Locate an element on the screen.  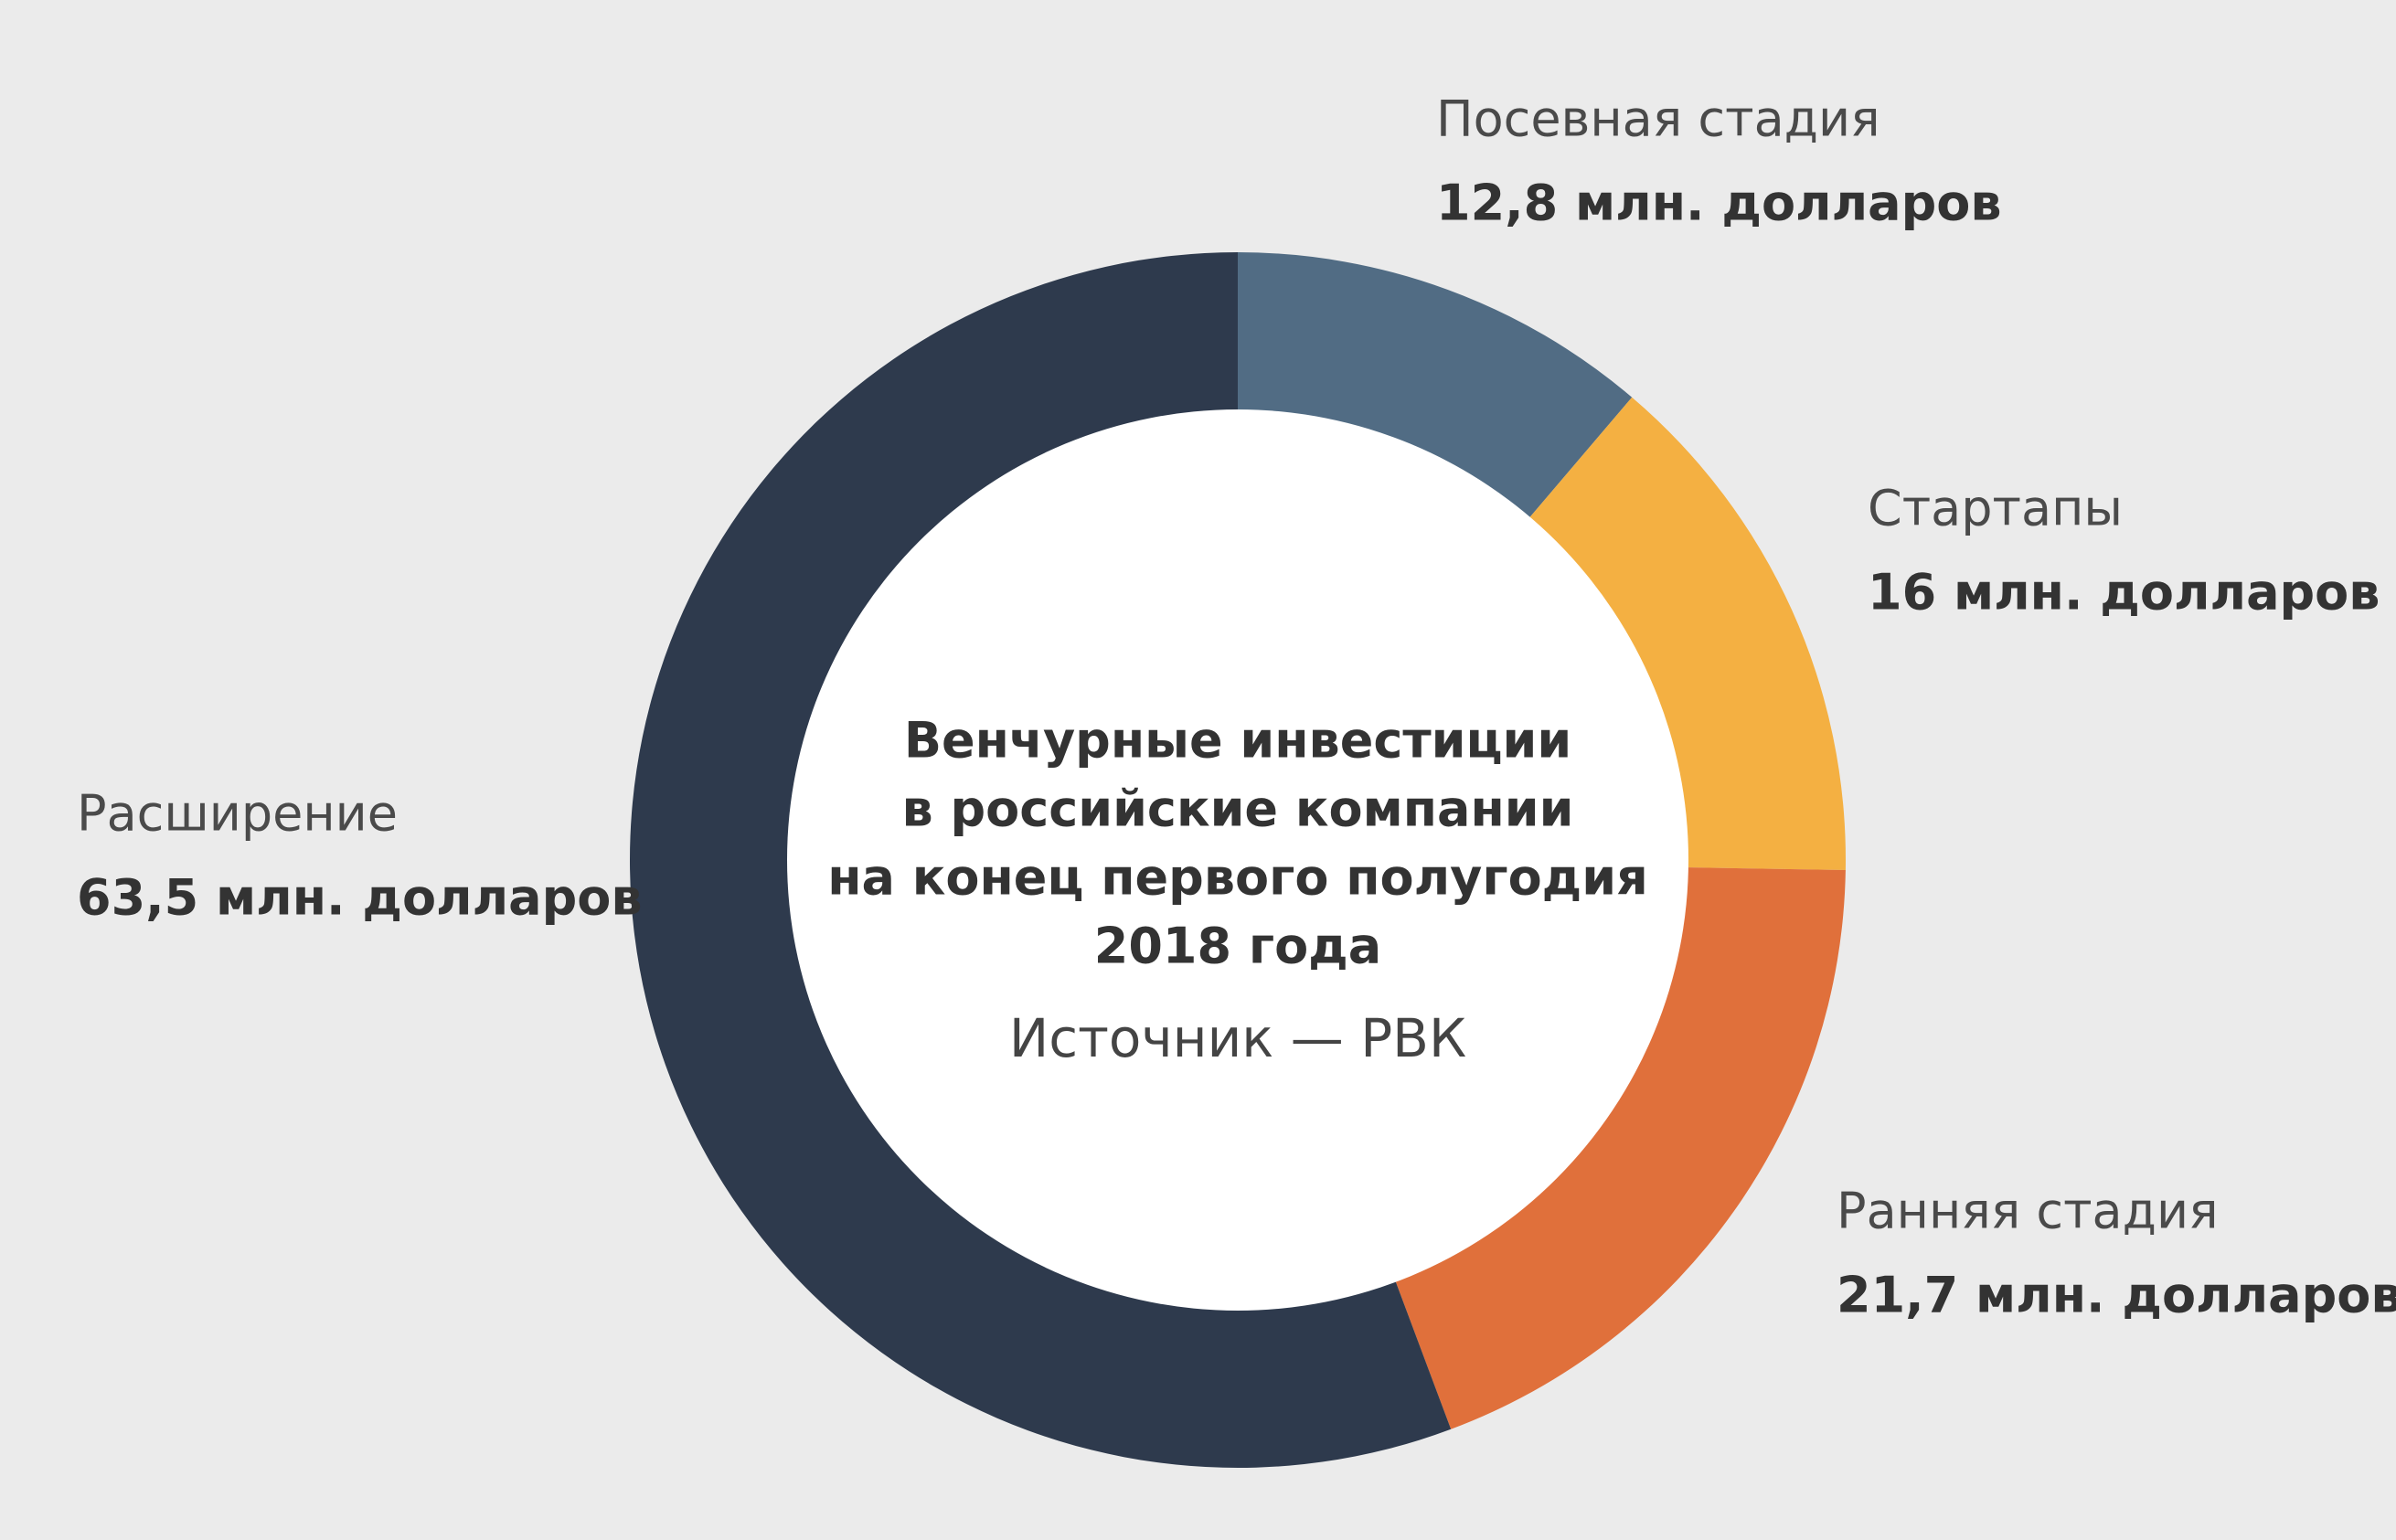
value-label: 21,7 млн. долларов is located at coordinates (2116, 1295).